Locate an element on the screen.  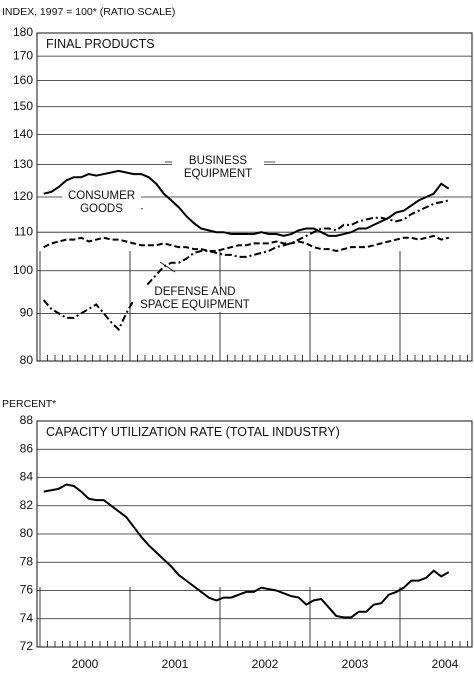
x-tick-label: 2001 is located at coordinates (175, 664).